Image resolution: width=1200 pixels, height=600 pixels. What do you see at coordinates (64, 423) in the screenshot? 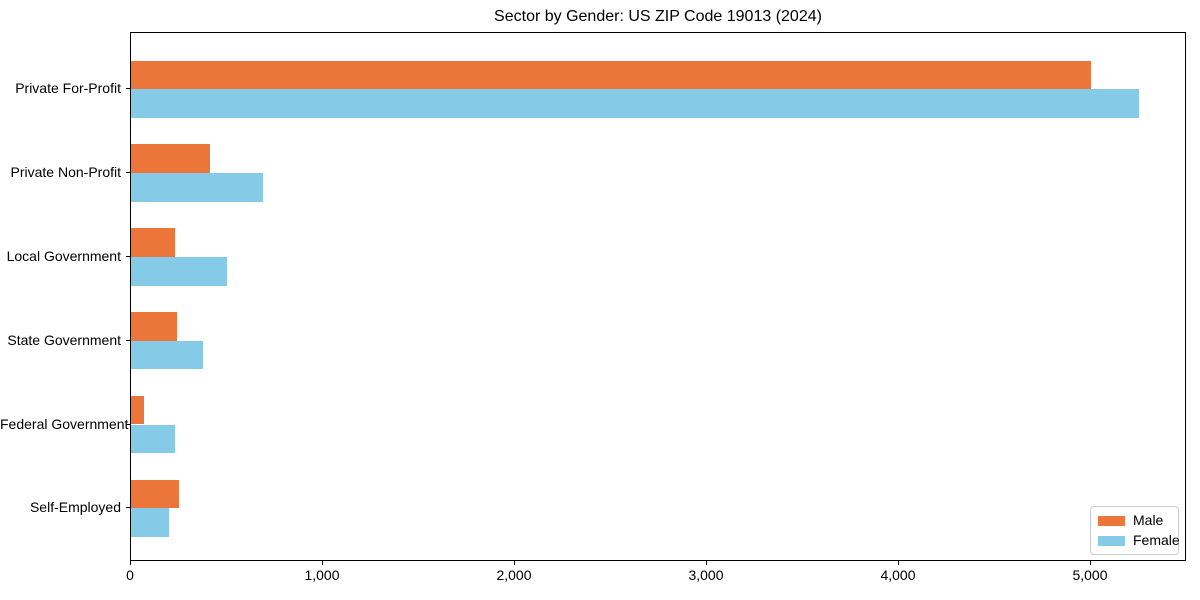
I see `ytick-label: Federal Government` at bounding box center [64, 423].